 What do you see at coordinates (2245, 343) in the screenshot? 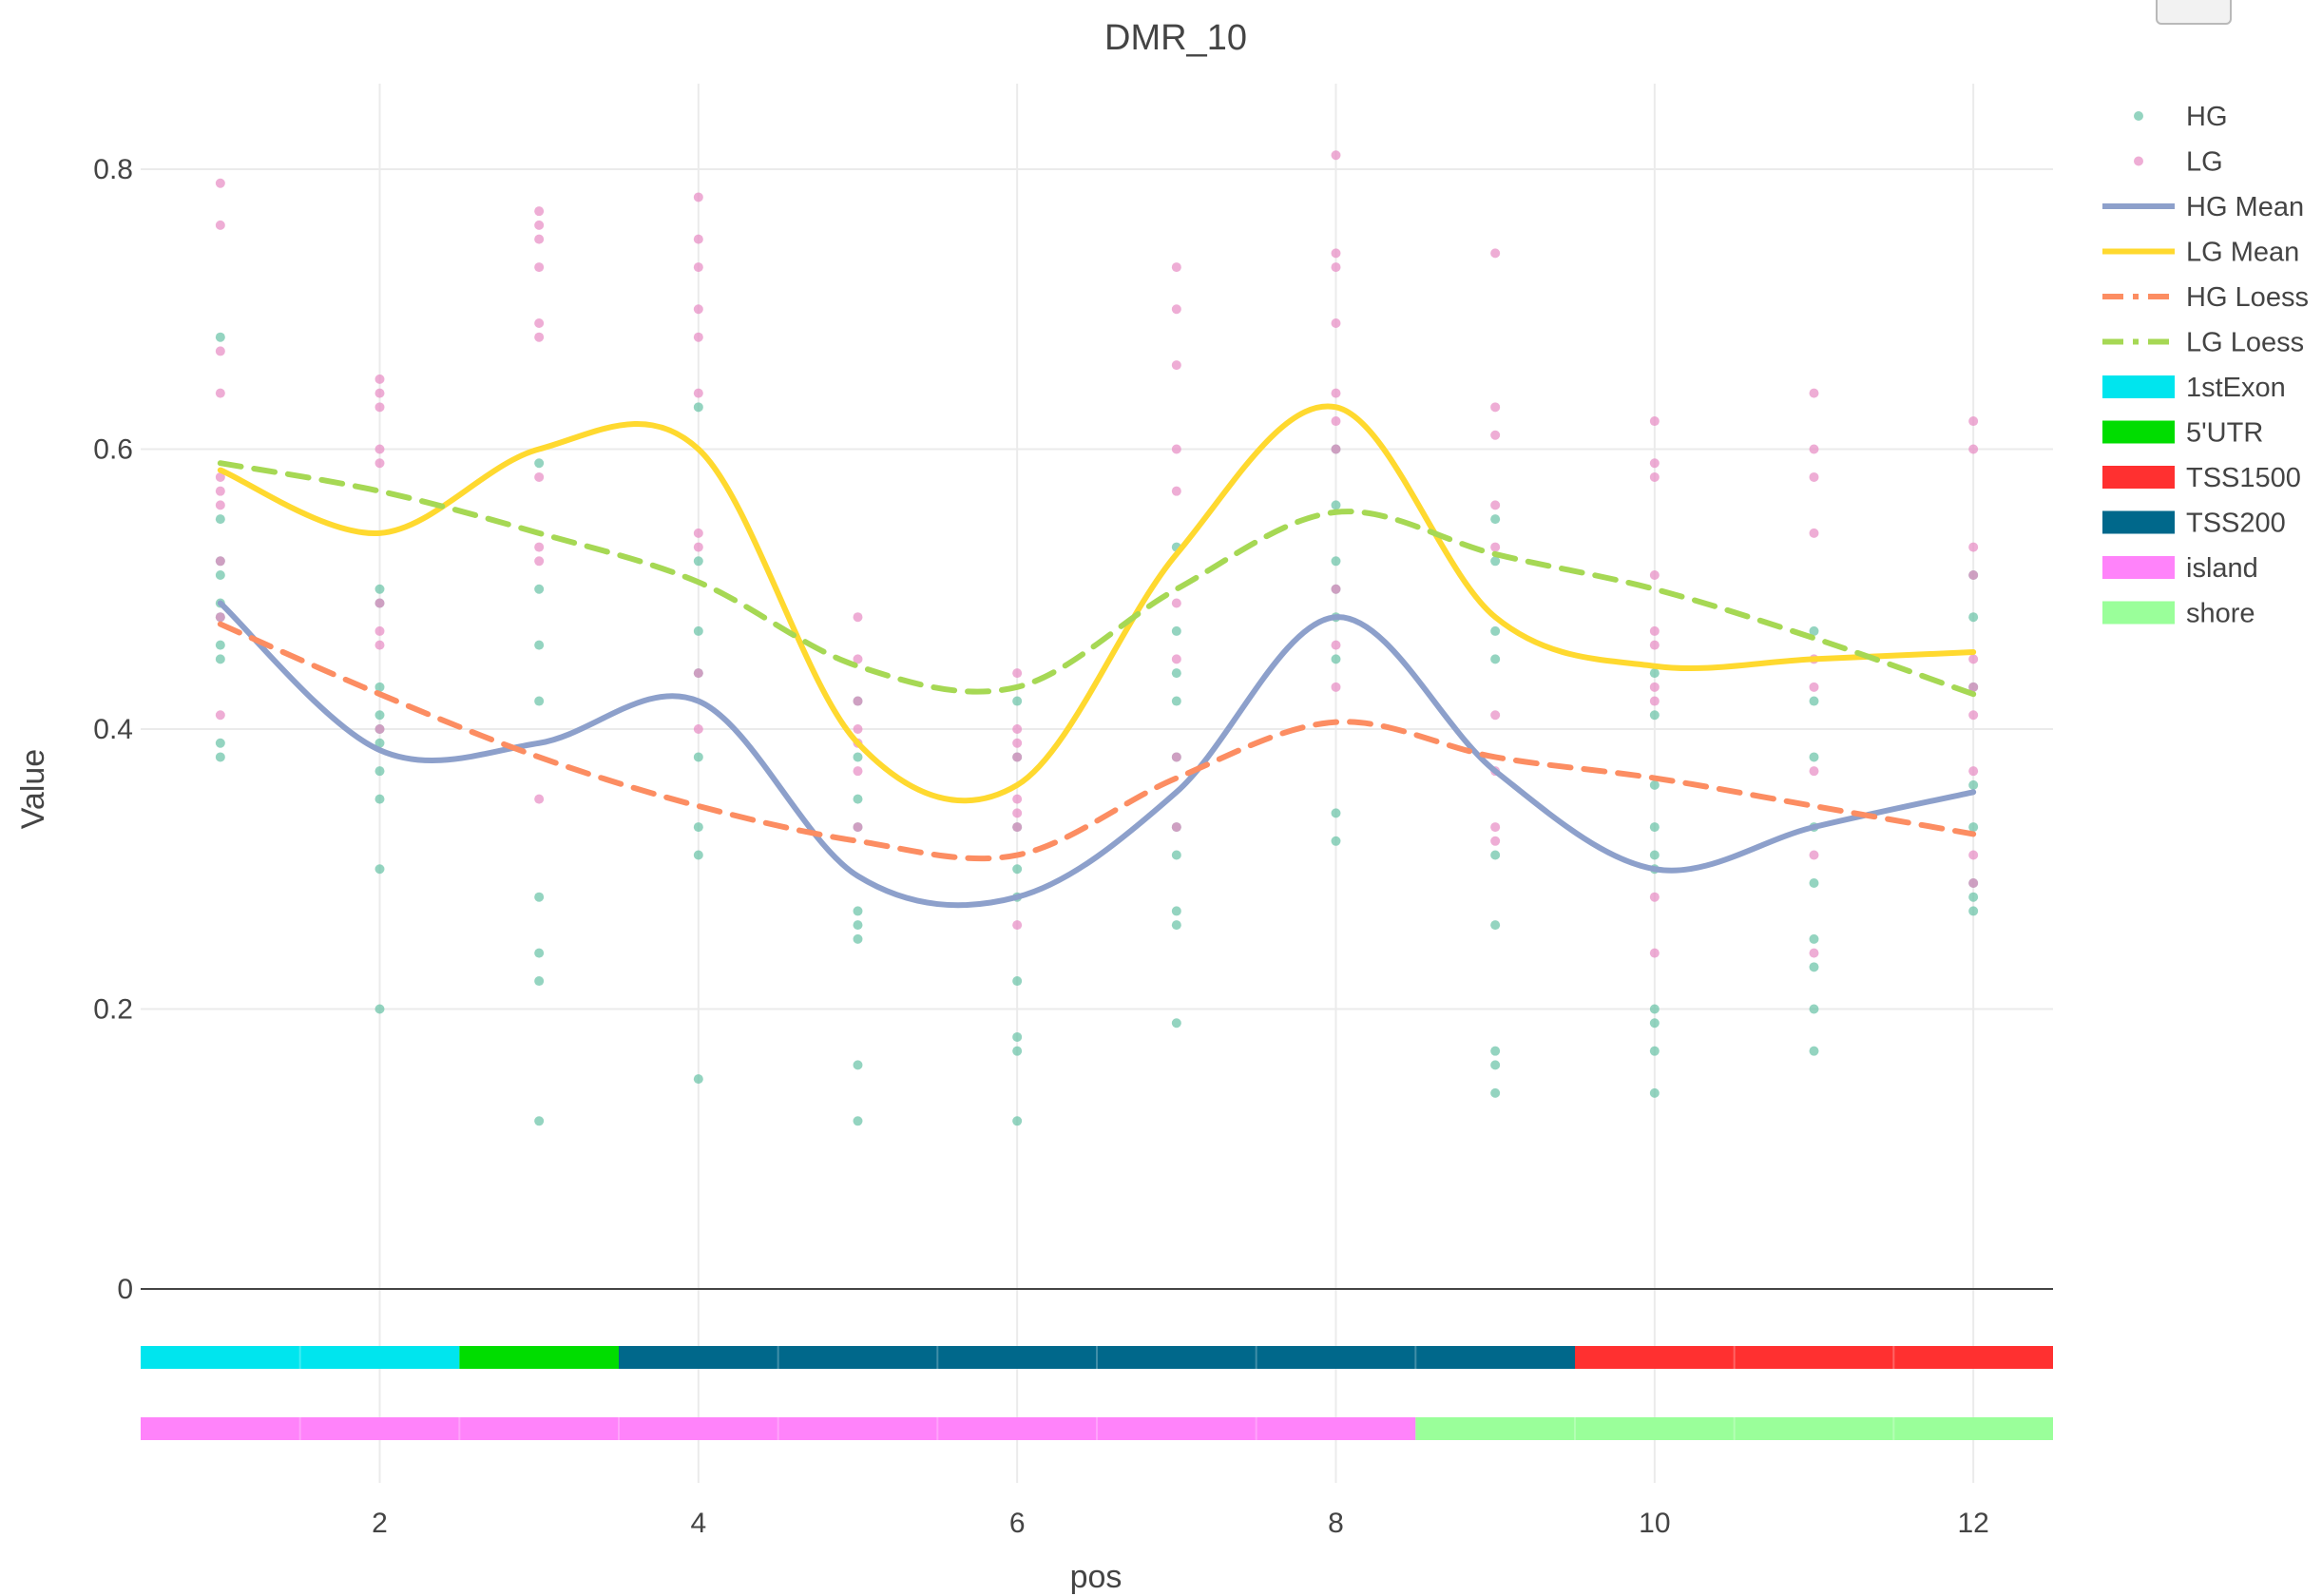
I see `legend-label: LG Loess` at bounding box center [2245, 343].